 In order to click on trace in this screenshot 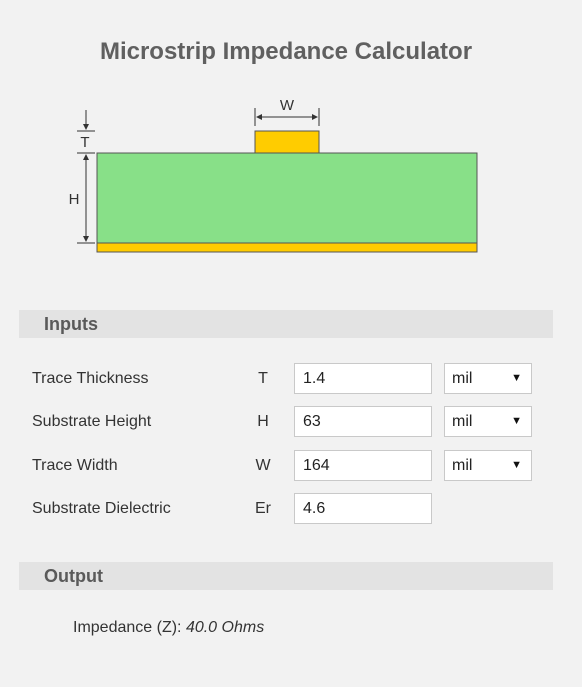, I will do `click(287, 142)`.